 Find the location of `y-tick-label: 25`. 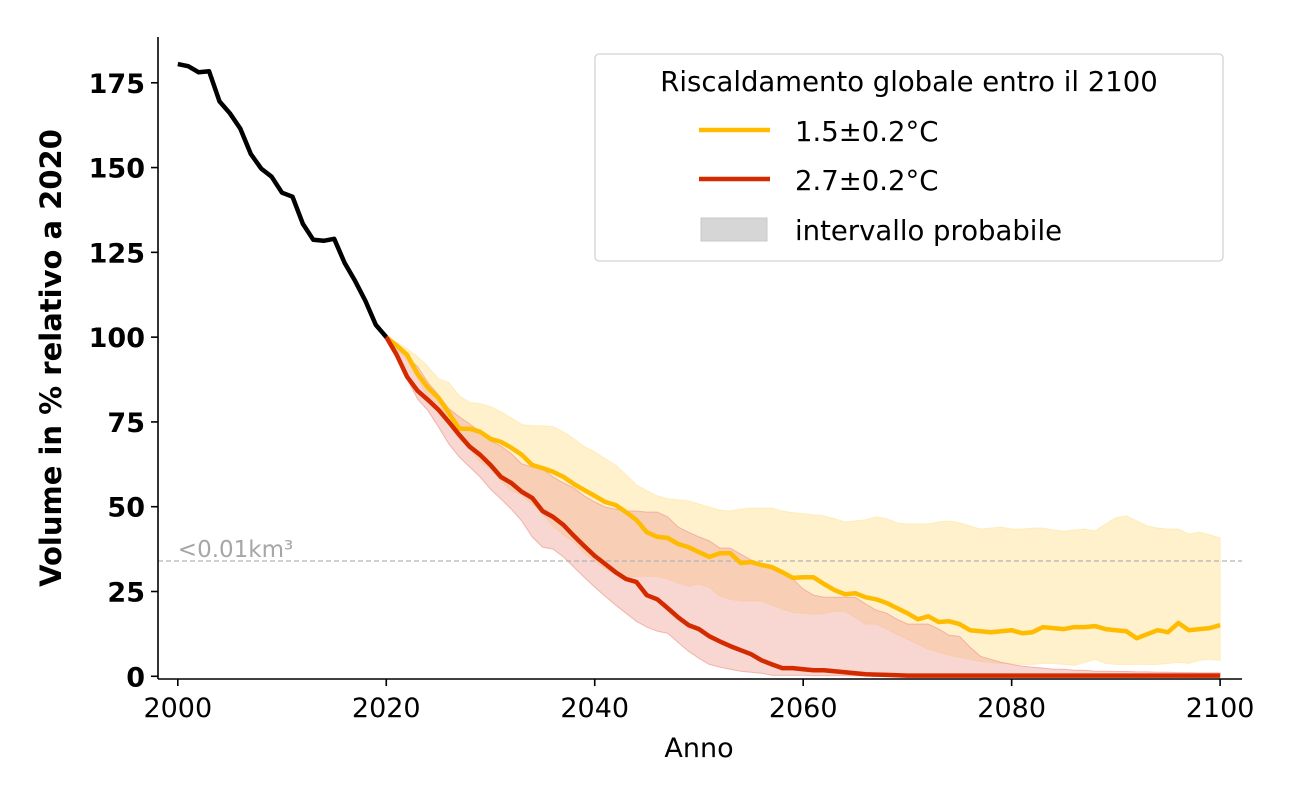

y-tick-label: 25 is located at coordinates (126, 593).